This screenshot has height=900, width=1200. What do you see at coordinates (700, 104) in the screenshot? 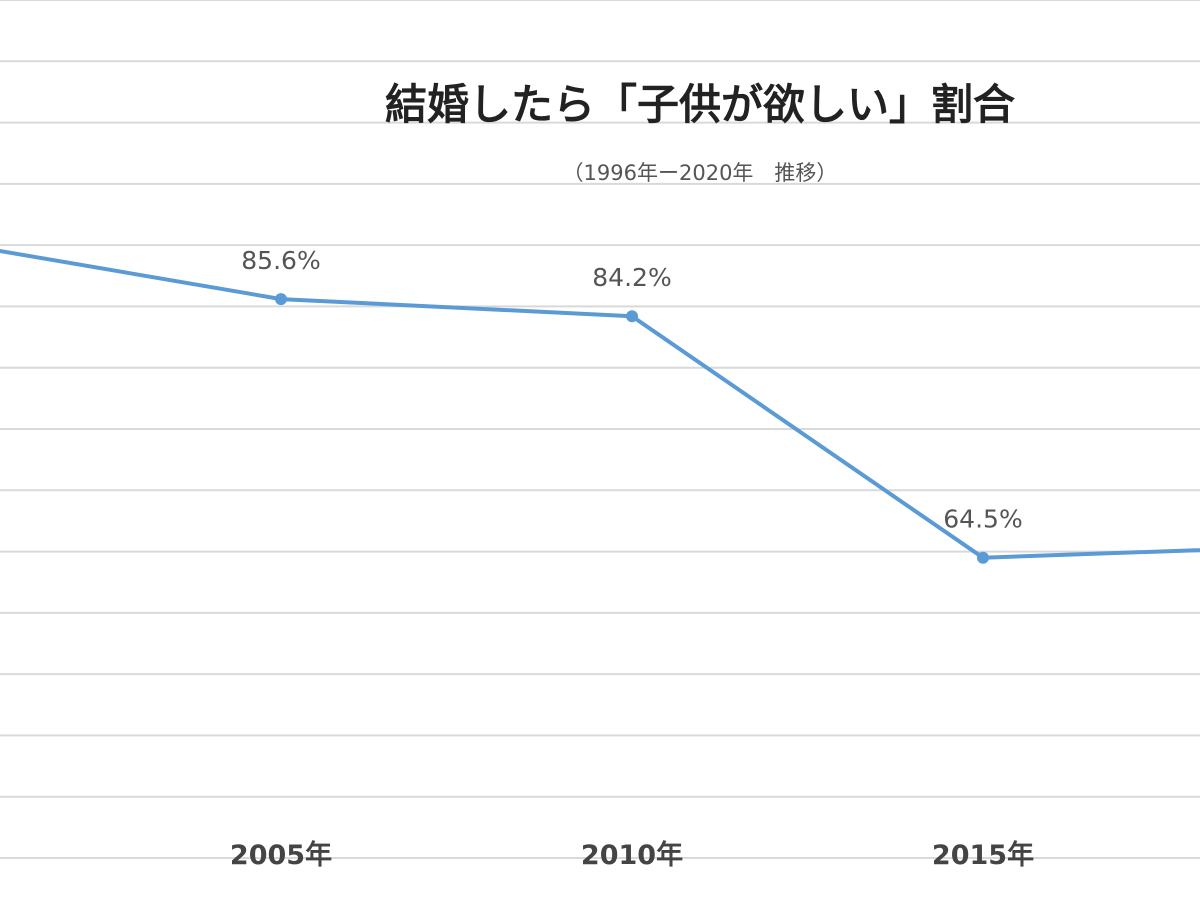
I see `chart-title: 結婚したら「子供が欲しい」割合` at bounding box center [700, 104].